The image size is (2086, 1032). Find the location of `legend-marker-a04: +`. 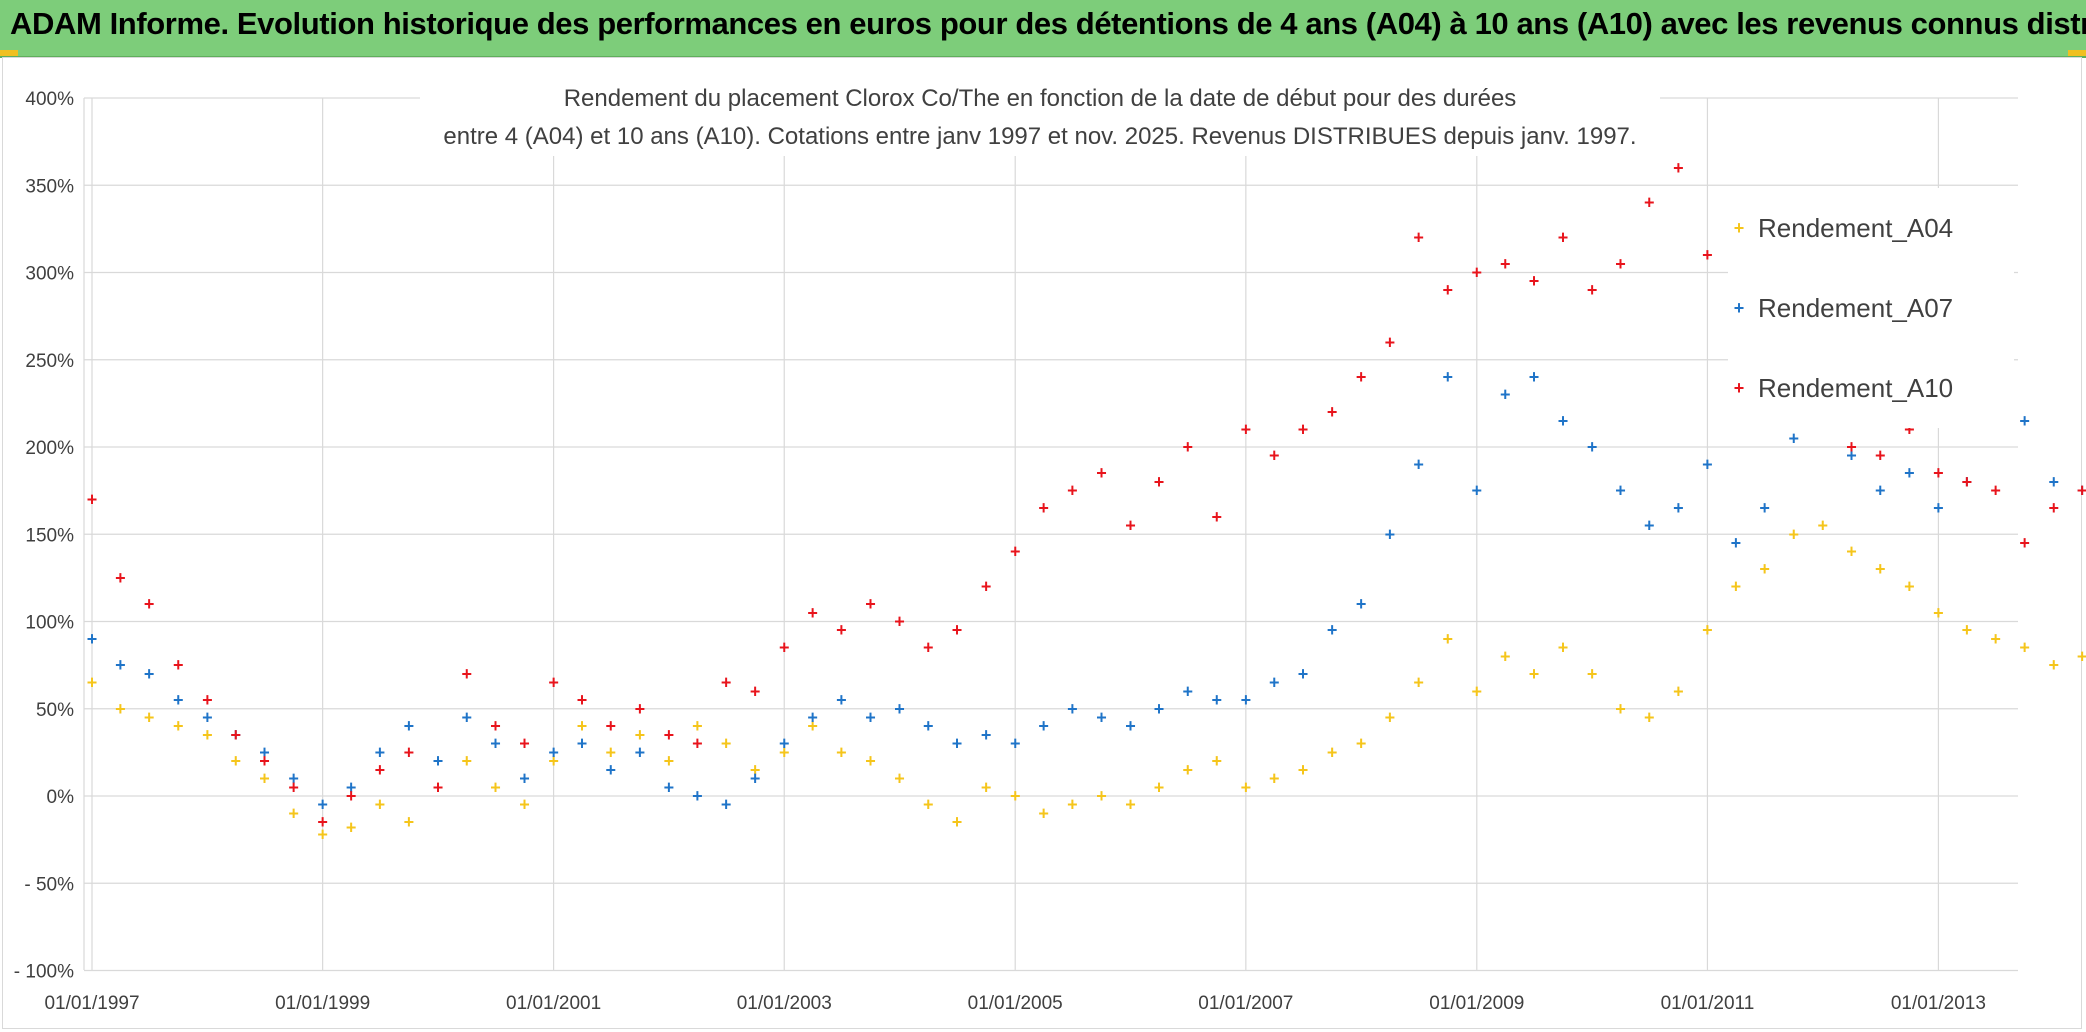

legend-marker-a04: + is located at coordinates (1739, 227).